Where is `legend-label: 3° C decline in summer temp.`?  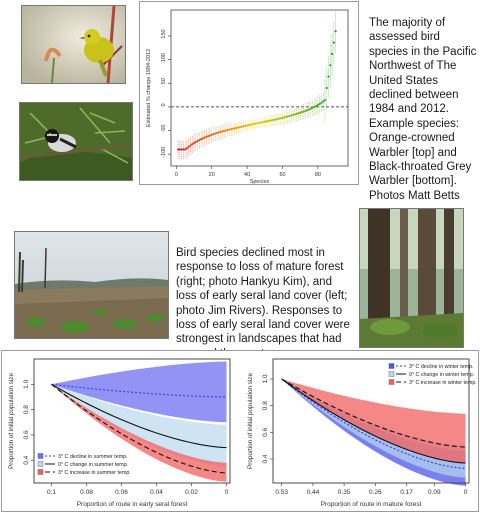
legend-label: 3° C decline in summer temp. is located at coordinates (93, 457).